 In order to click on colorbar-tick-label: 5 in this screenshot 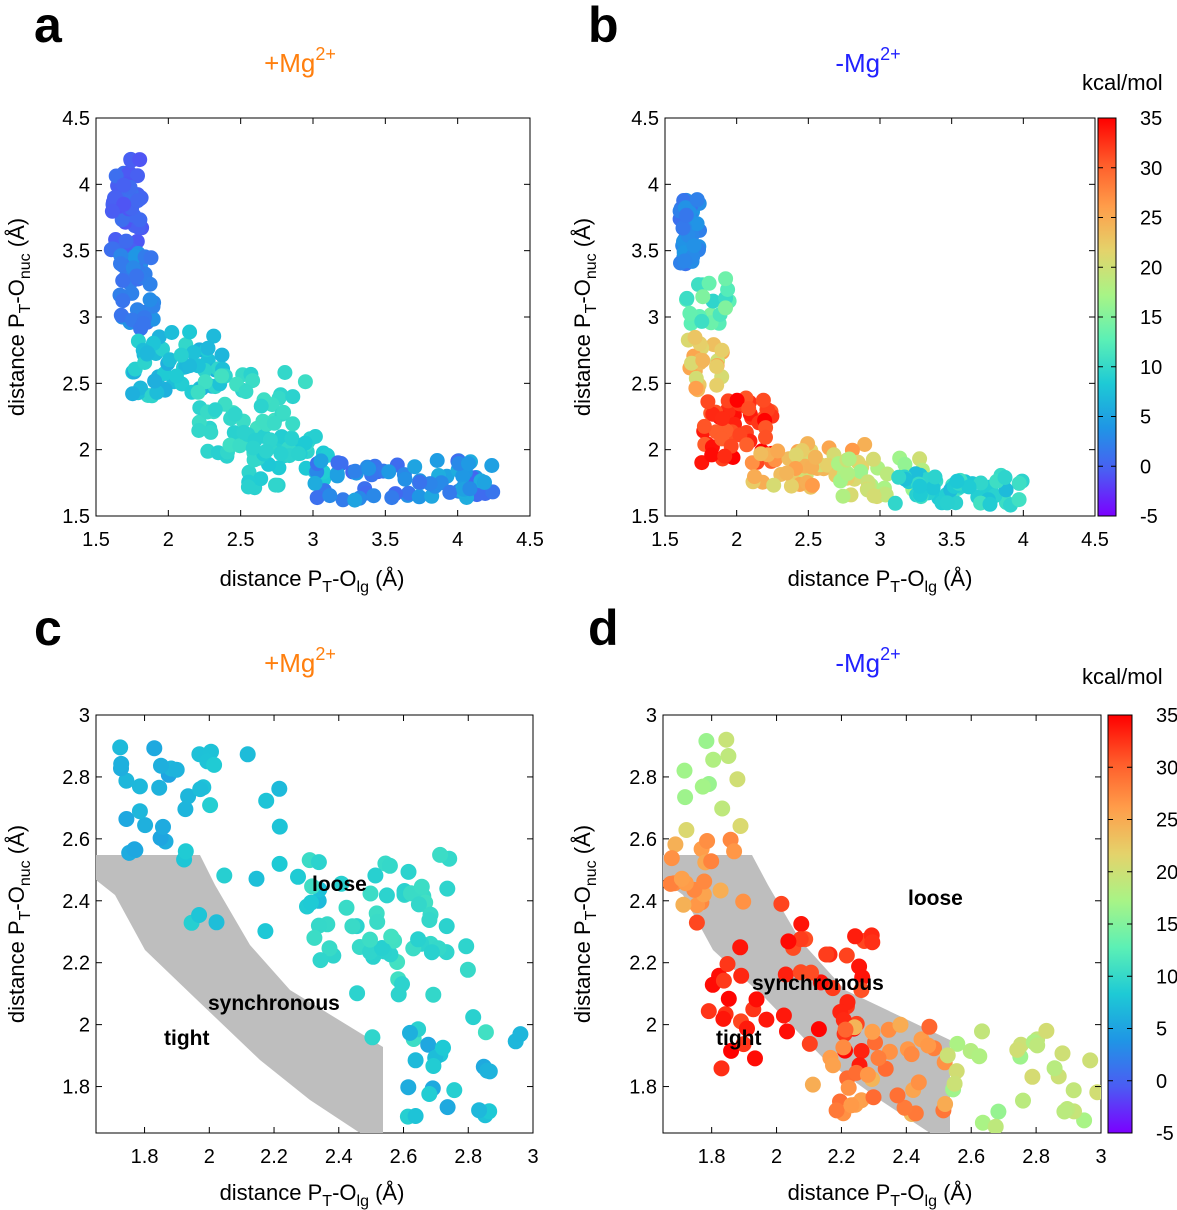, I will do `click(1161, 1030)`.